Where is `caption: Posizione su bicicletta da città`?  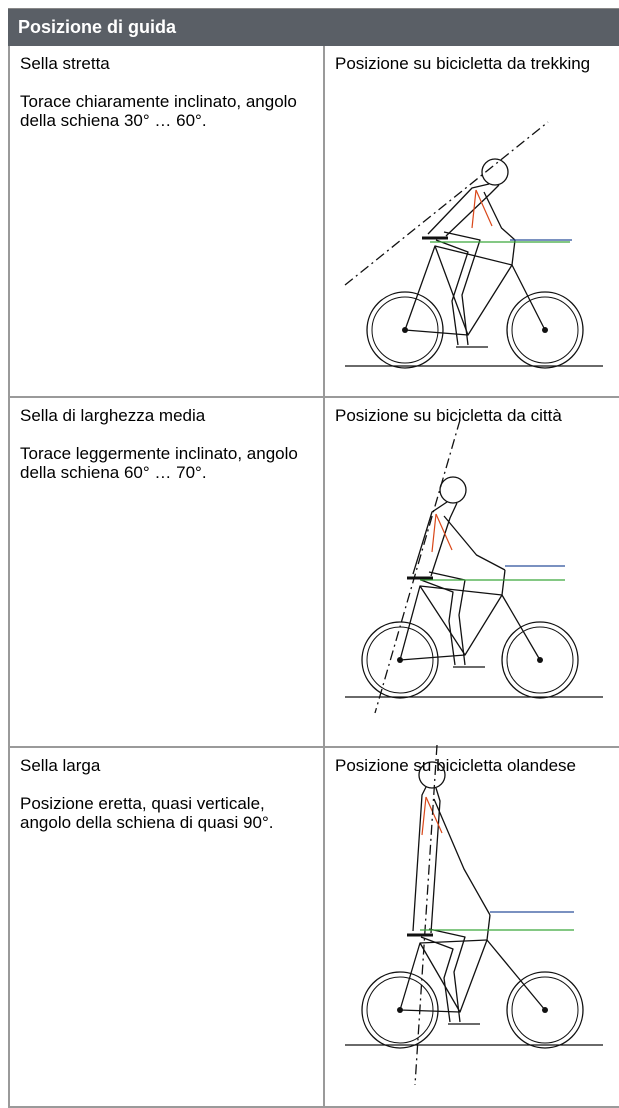
caption: Posizione su bicicletta da città is located at coordinates (448, 415).